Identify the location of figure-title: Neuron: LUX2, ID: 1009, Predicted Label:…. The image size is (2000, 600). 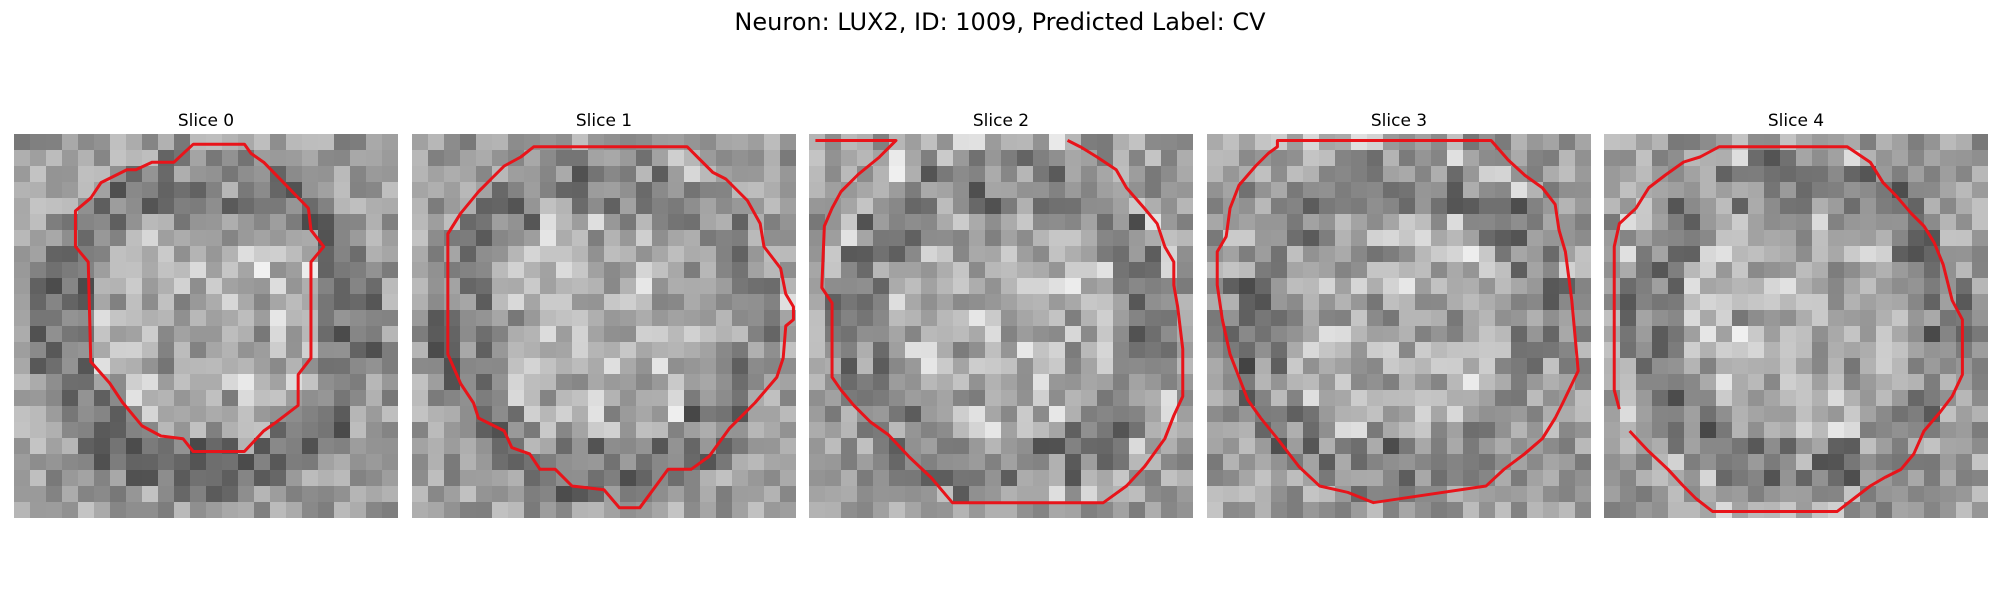
(1000, 22).